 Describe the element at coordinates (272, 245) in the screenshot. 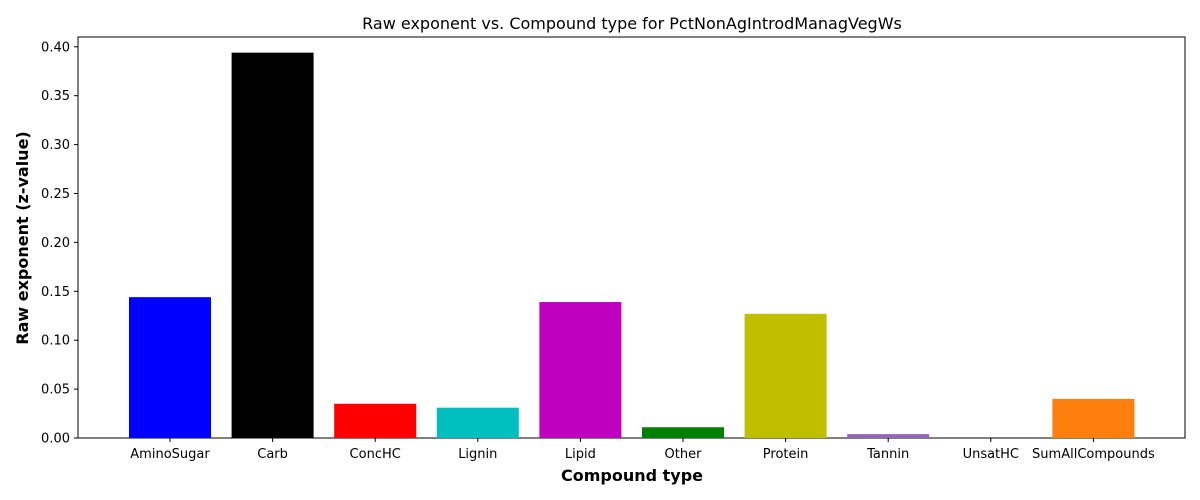

I see `bar-carb` at that location.